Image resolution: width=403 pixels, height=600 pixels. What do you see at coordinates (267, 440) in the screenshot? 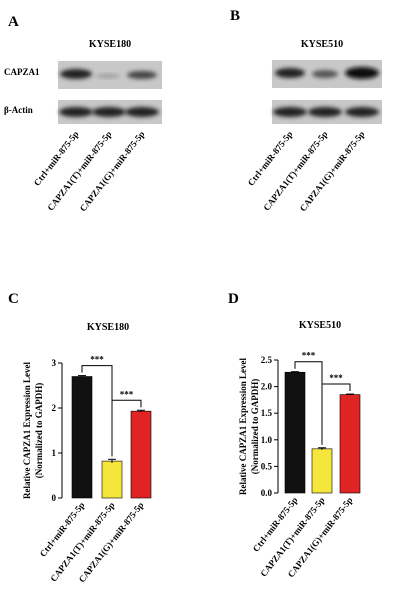
I see `y-tick-label: 1.0` at bounding box center [267, 440].